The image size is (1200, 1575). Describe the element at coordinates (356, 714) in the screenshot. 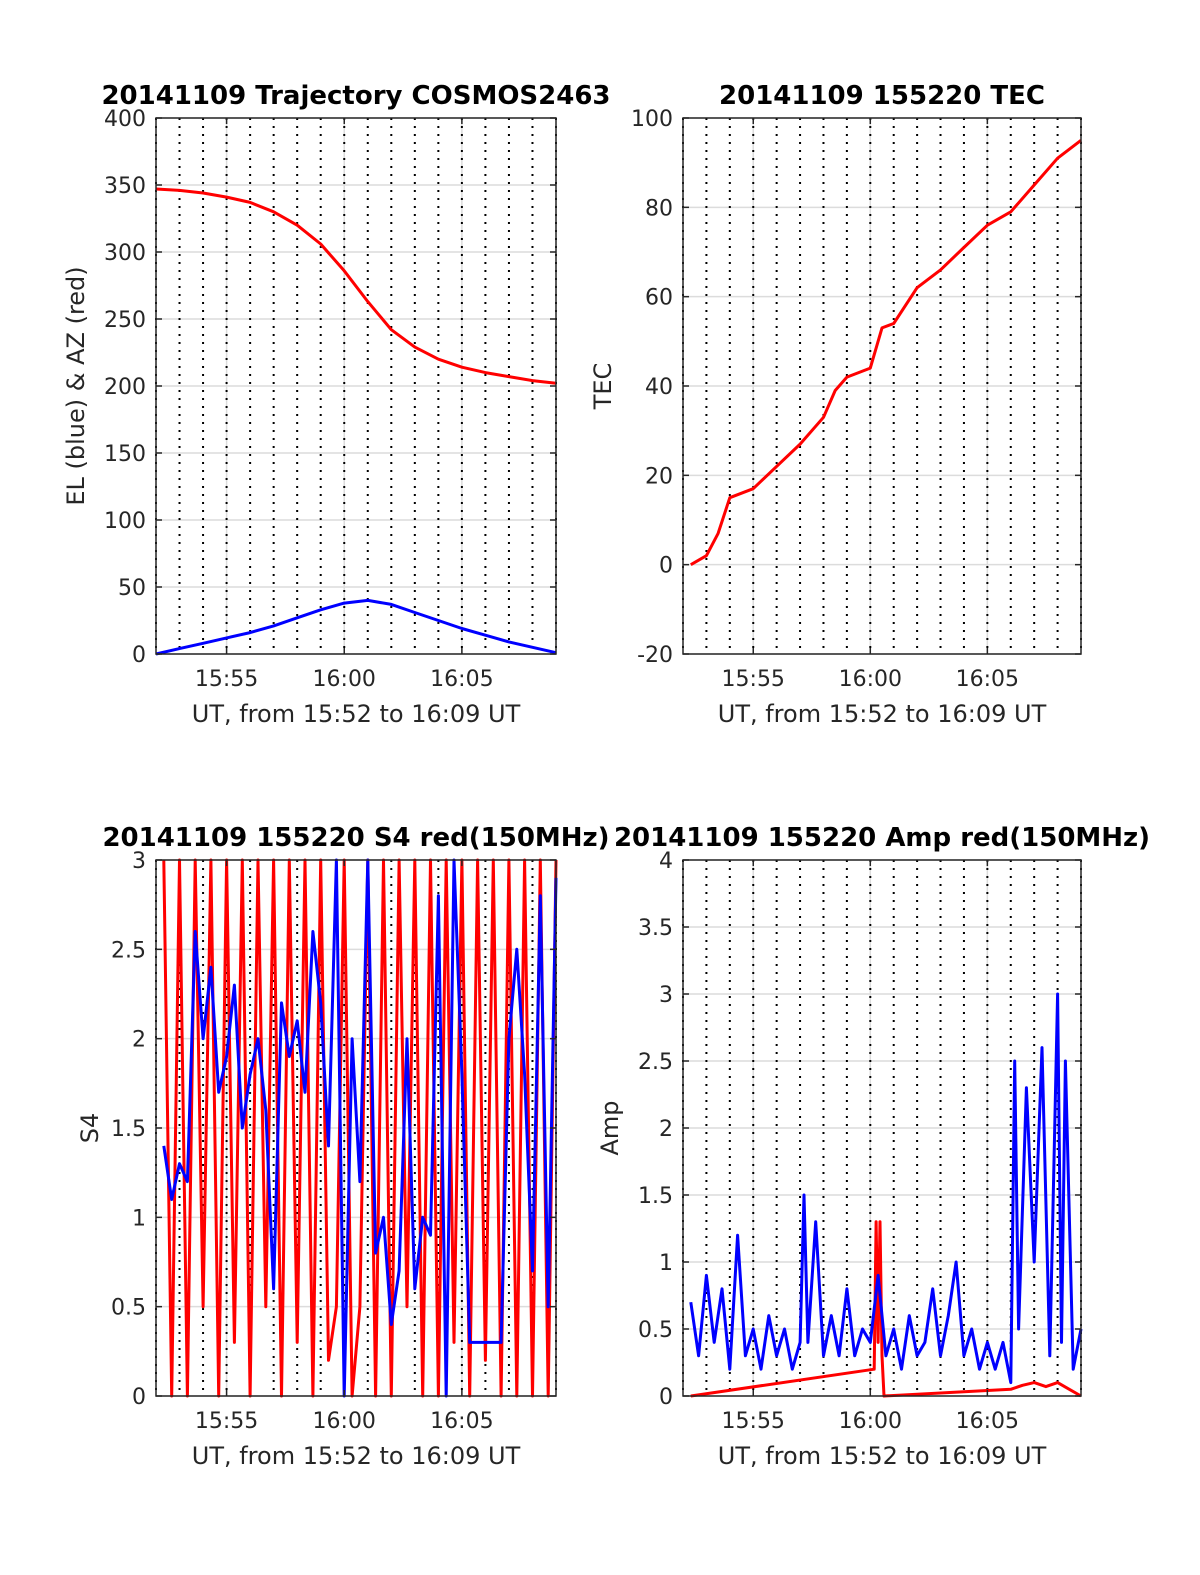

I see `trajectory-xlabel: UT, from 15:52 to 16:09 UT` at that location.